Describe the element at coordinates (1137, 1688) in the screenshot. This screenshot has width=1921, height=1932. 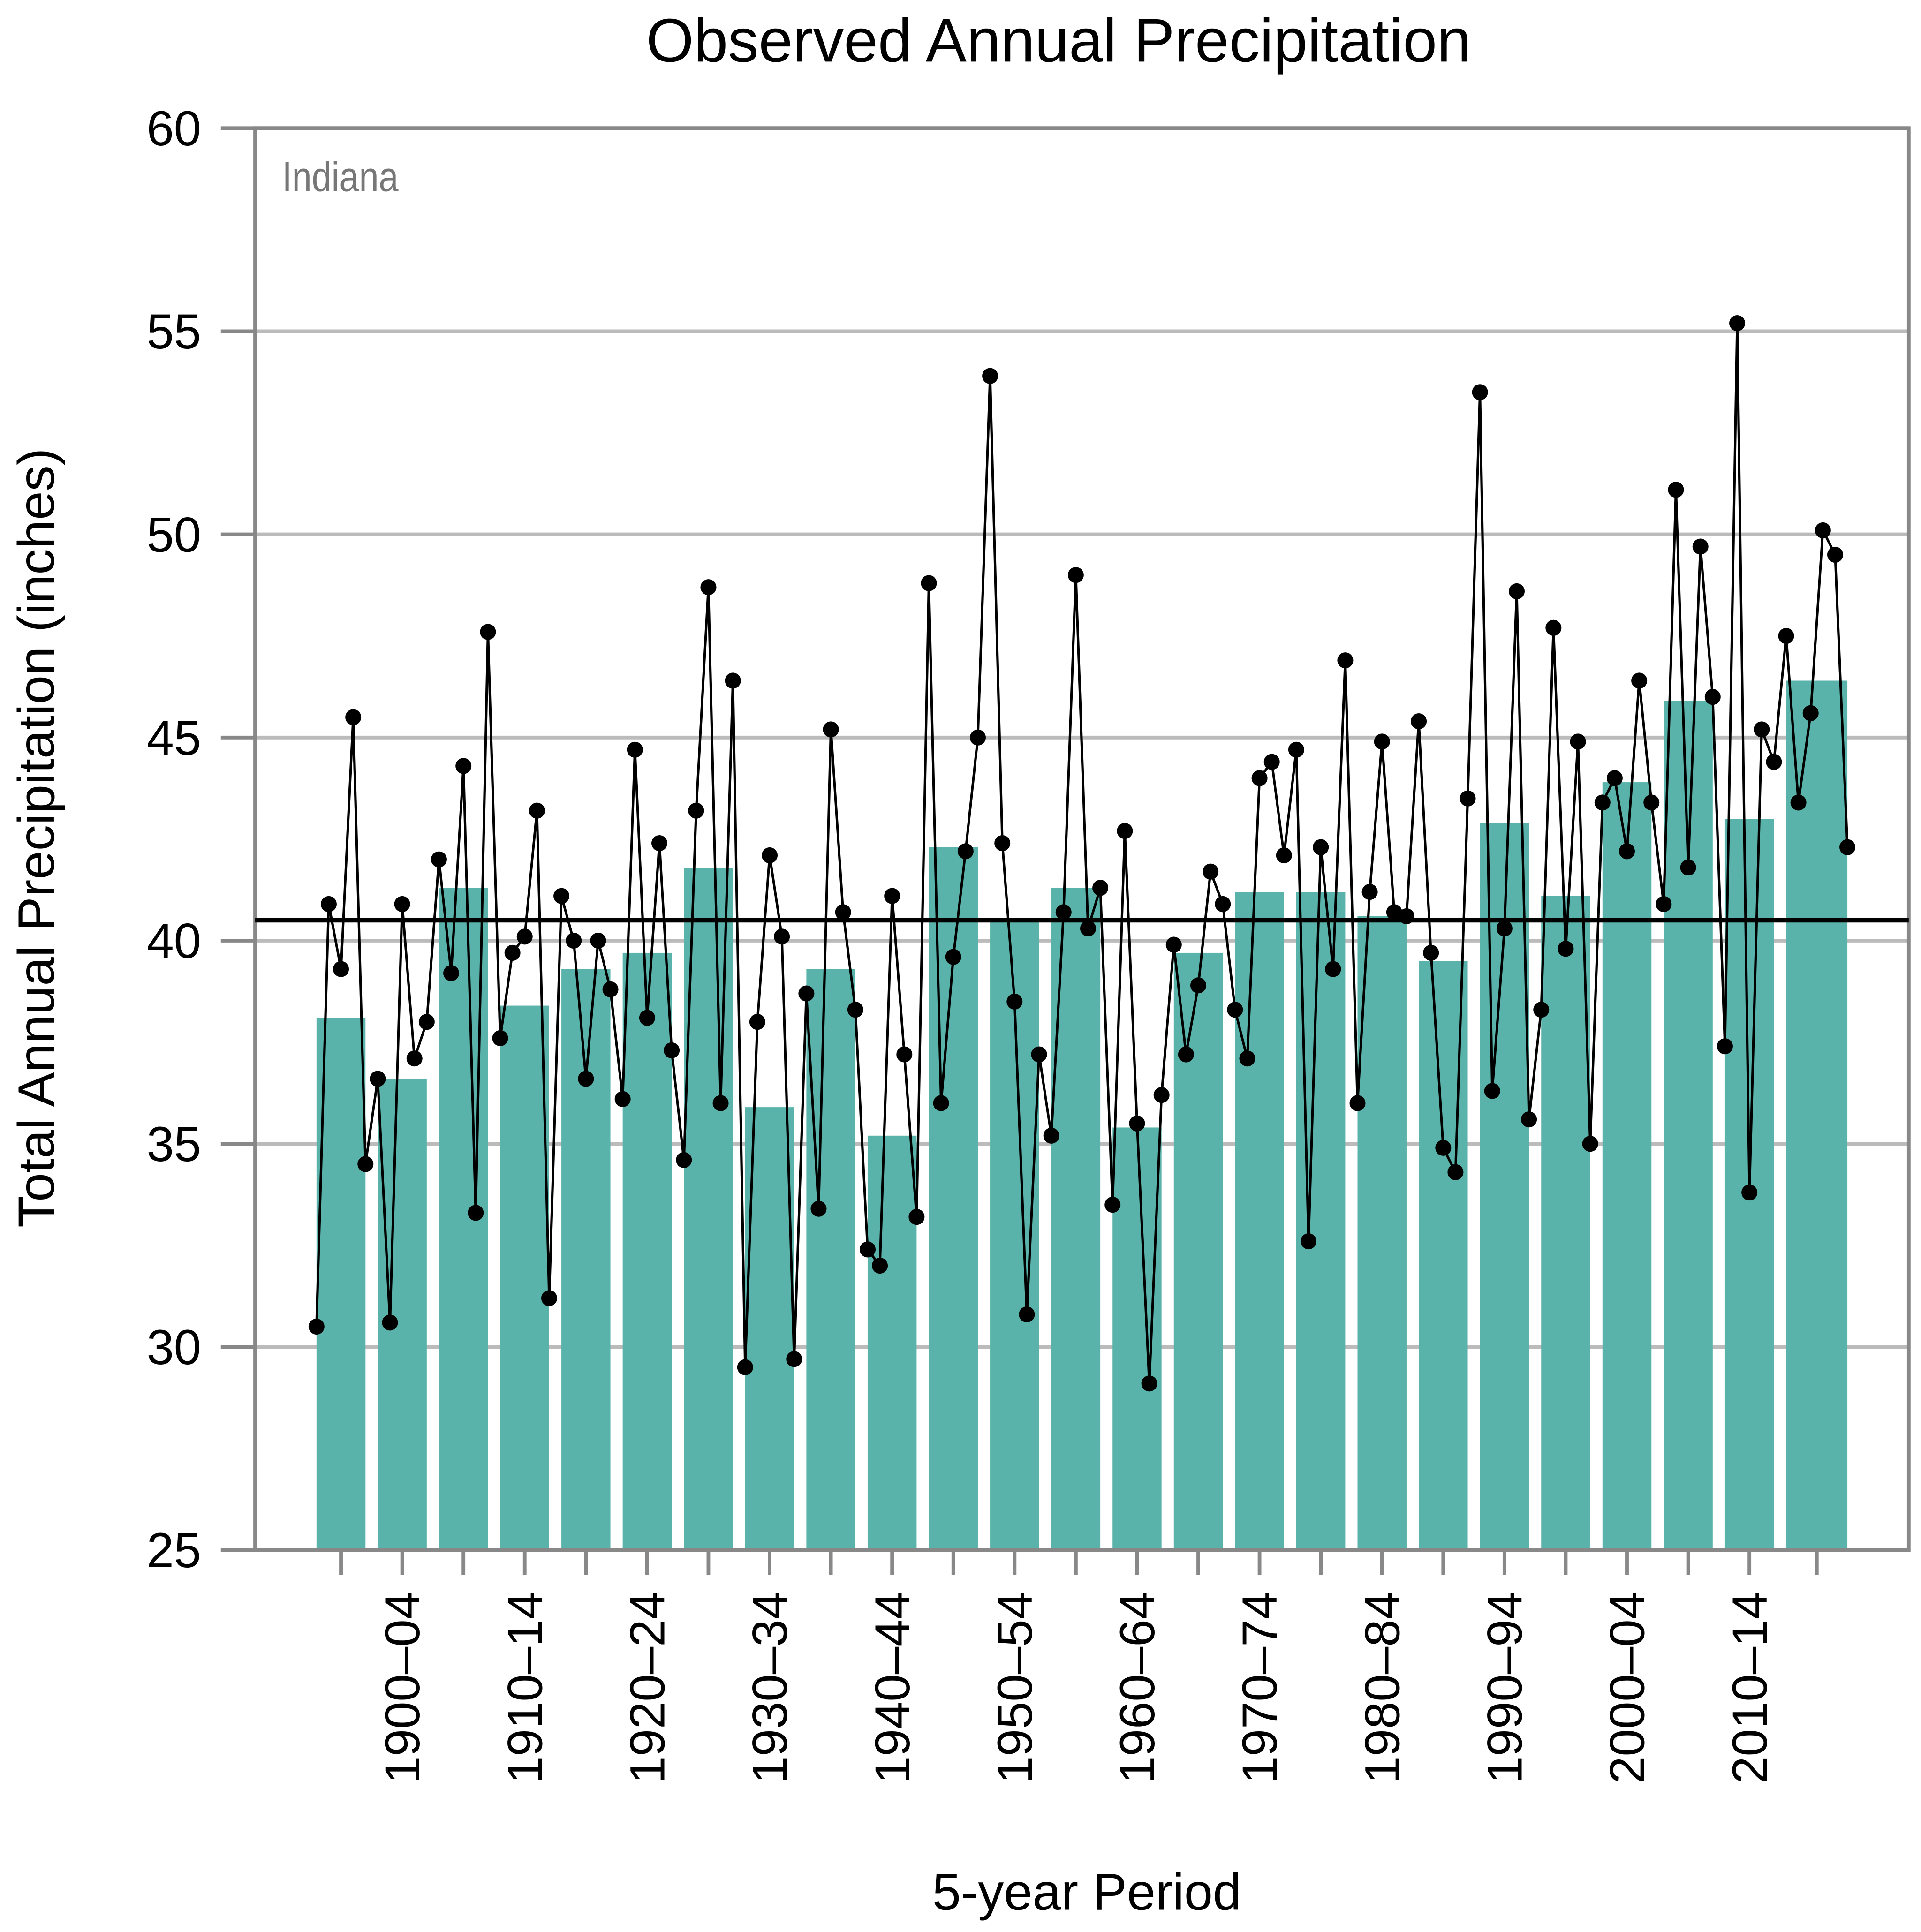
I see `x-tick-label: 1960–64` at that location.